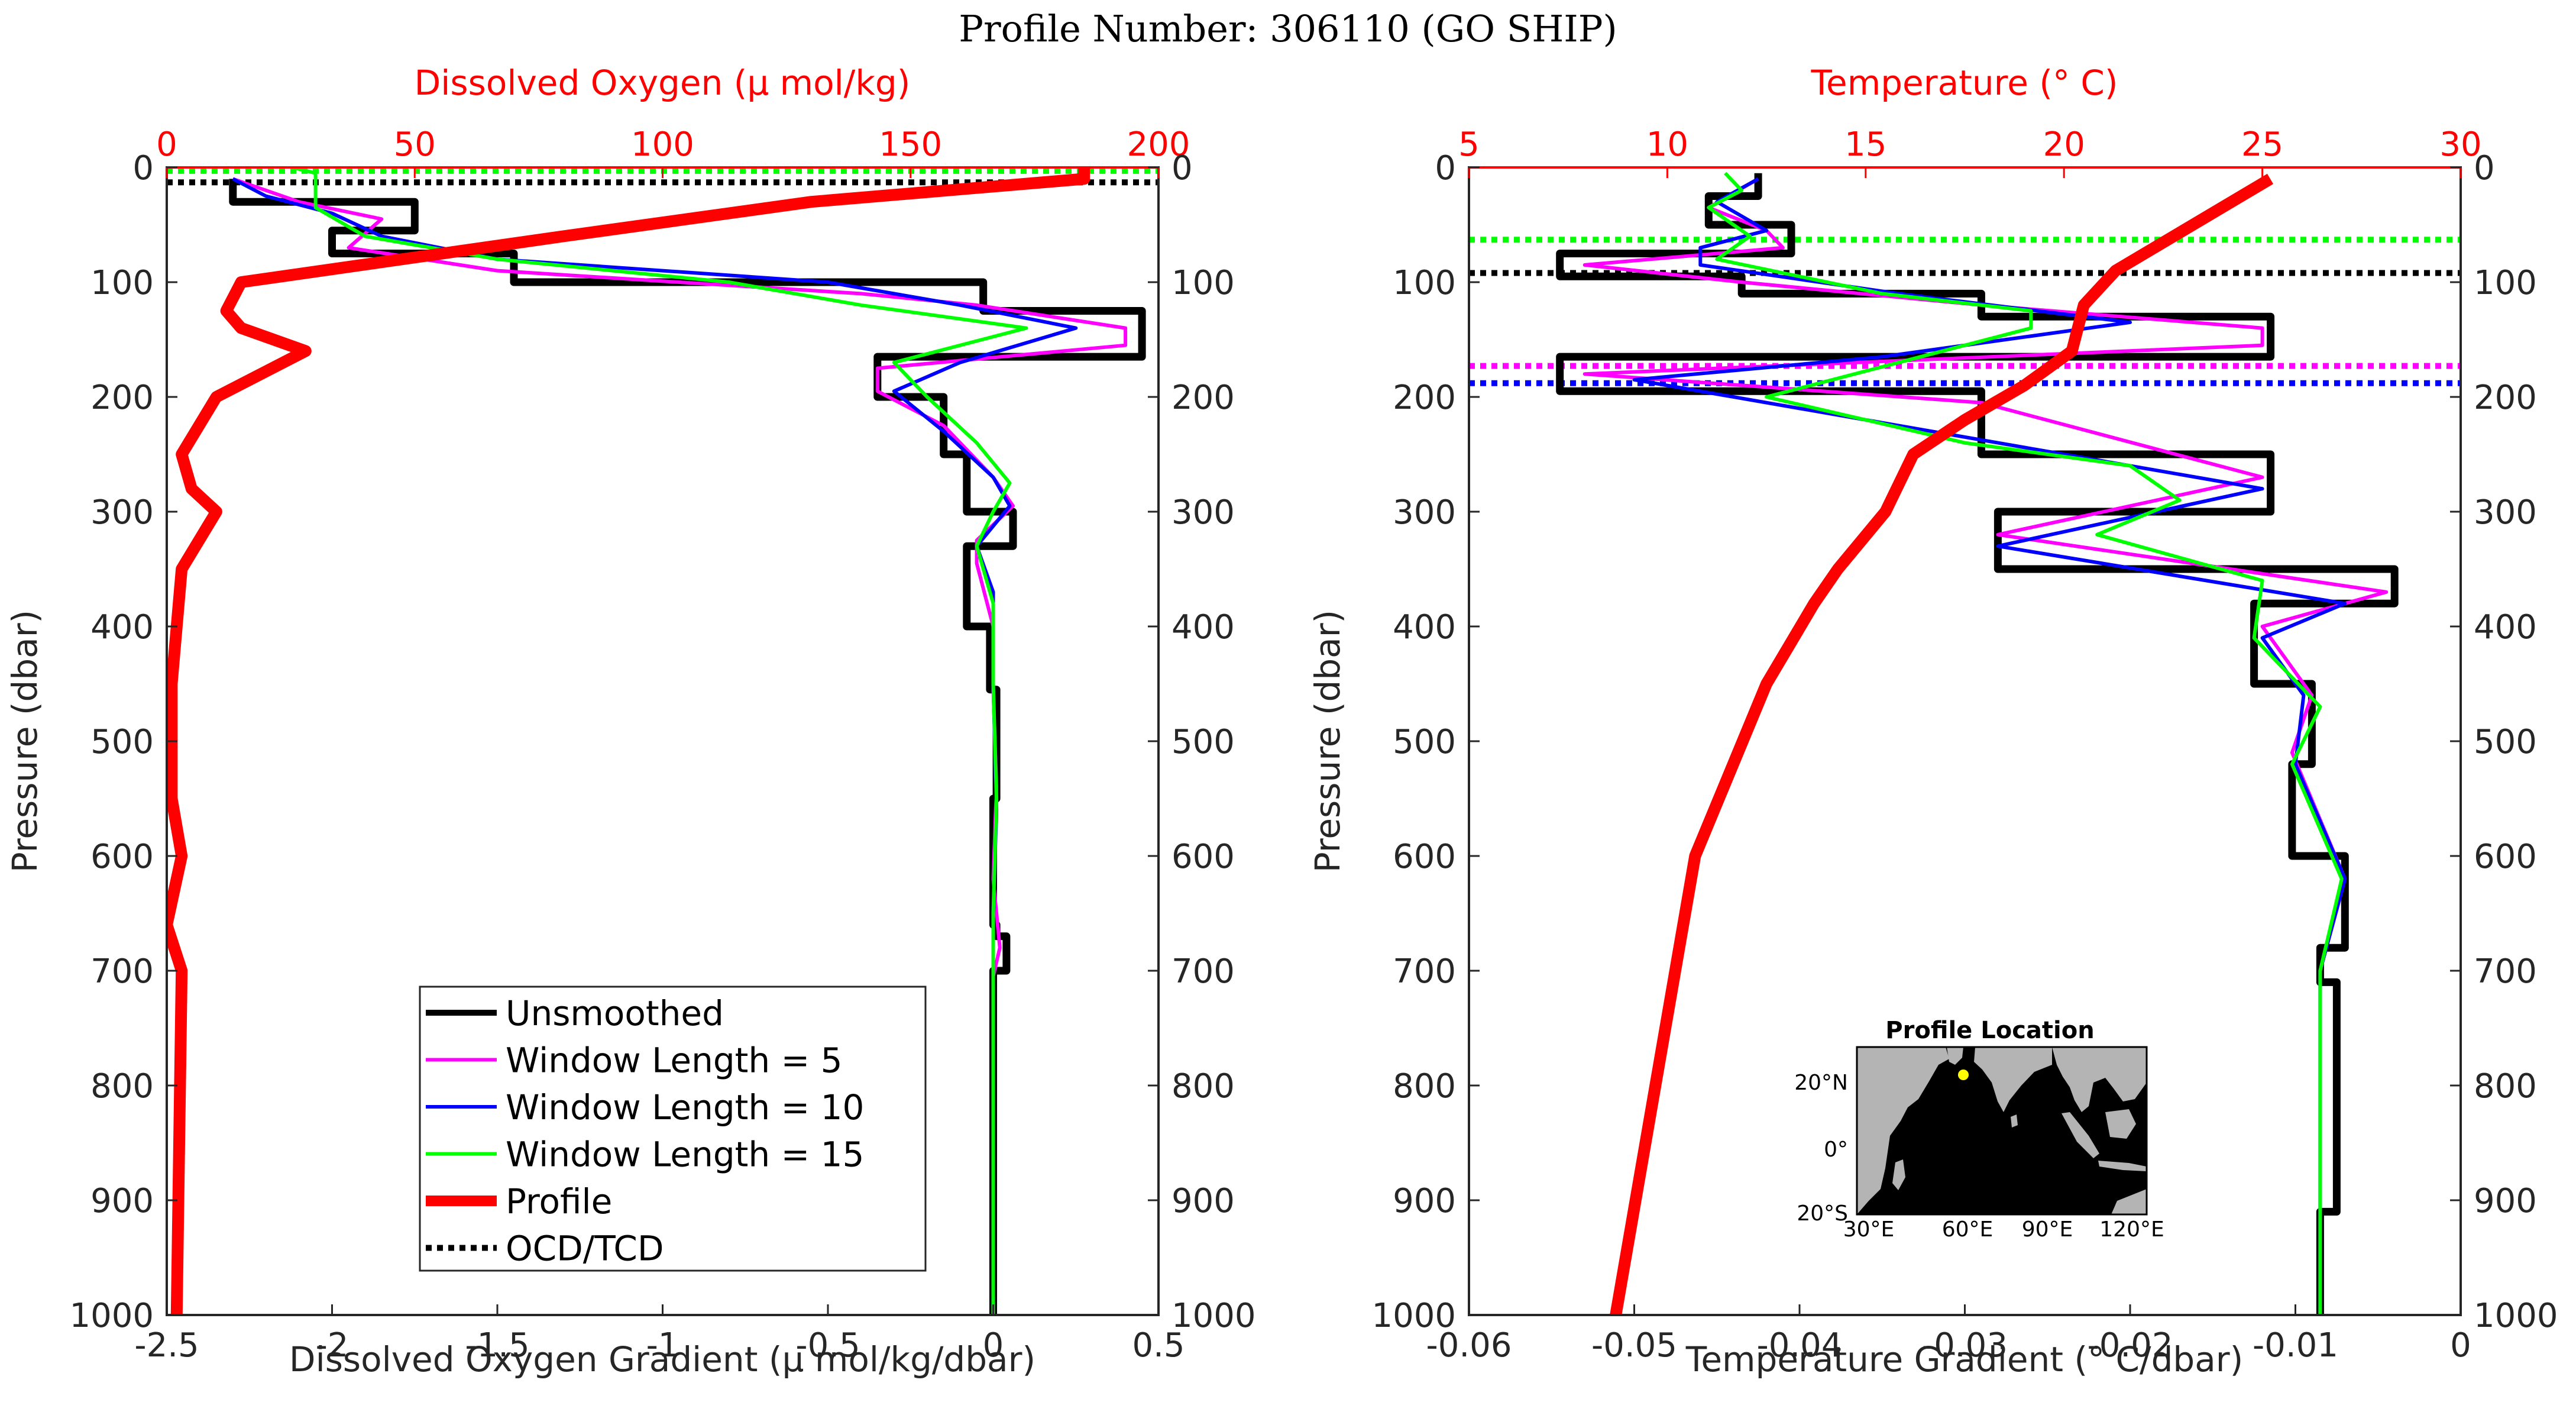 This screenshot has height=1428, width=2576. Describe the element at coordinates (1821, 1083) in the screenshot. I see `inset-map-ytick-label: 20°N` at that location.